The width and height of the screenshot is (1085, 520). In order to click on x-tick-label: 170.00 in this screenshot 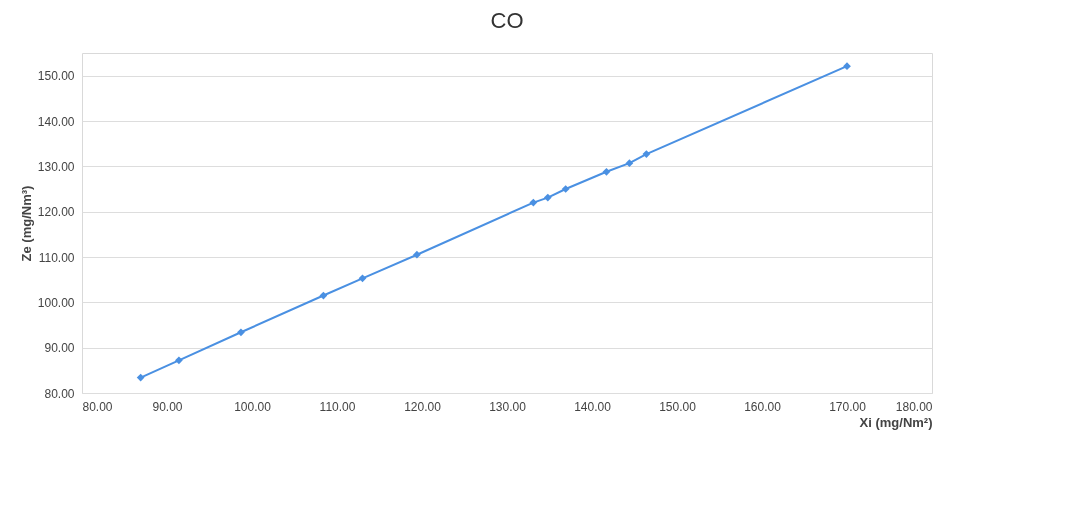, I will do `click(848, 406)`.